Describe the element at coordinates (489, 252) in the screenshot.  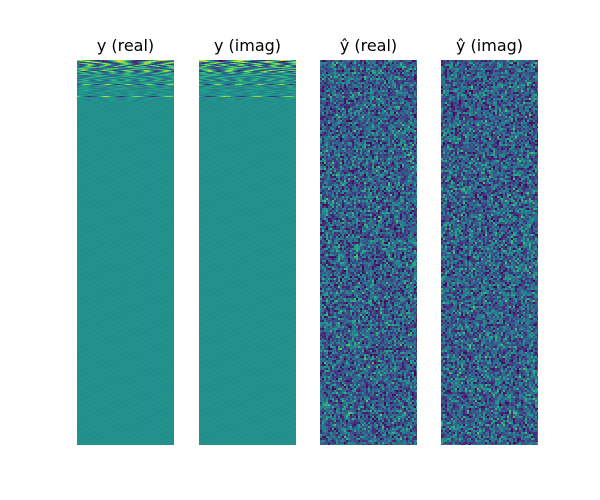
I see `heatmap-yhat-imag` at that location.